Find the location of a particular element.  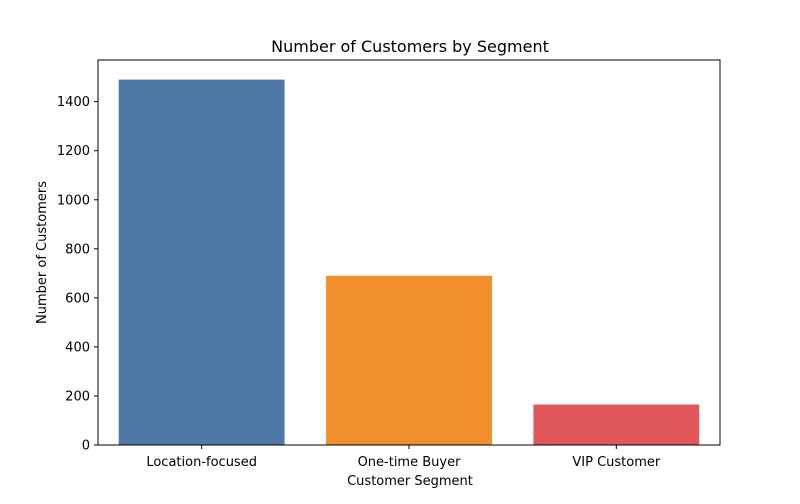

y-tick-label: 400 is located at coordinates (77, 347).